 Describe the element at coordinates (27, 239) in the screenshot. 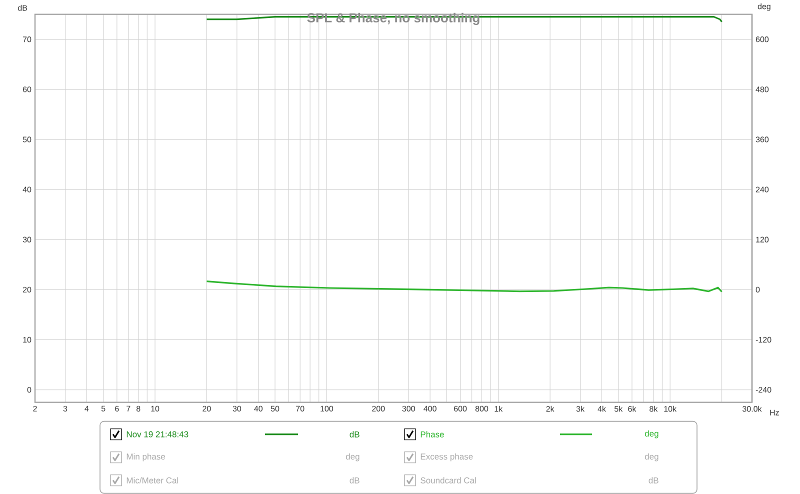

I see `y-tick-label: 30` at that location.